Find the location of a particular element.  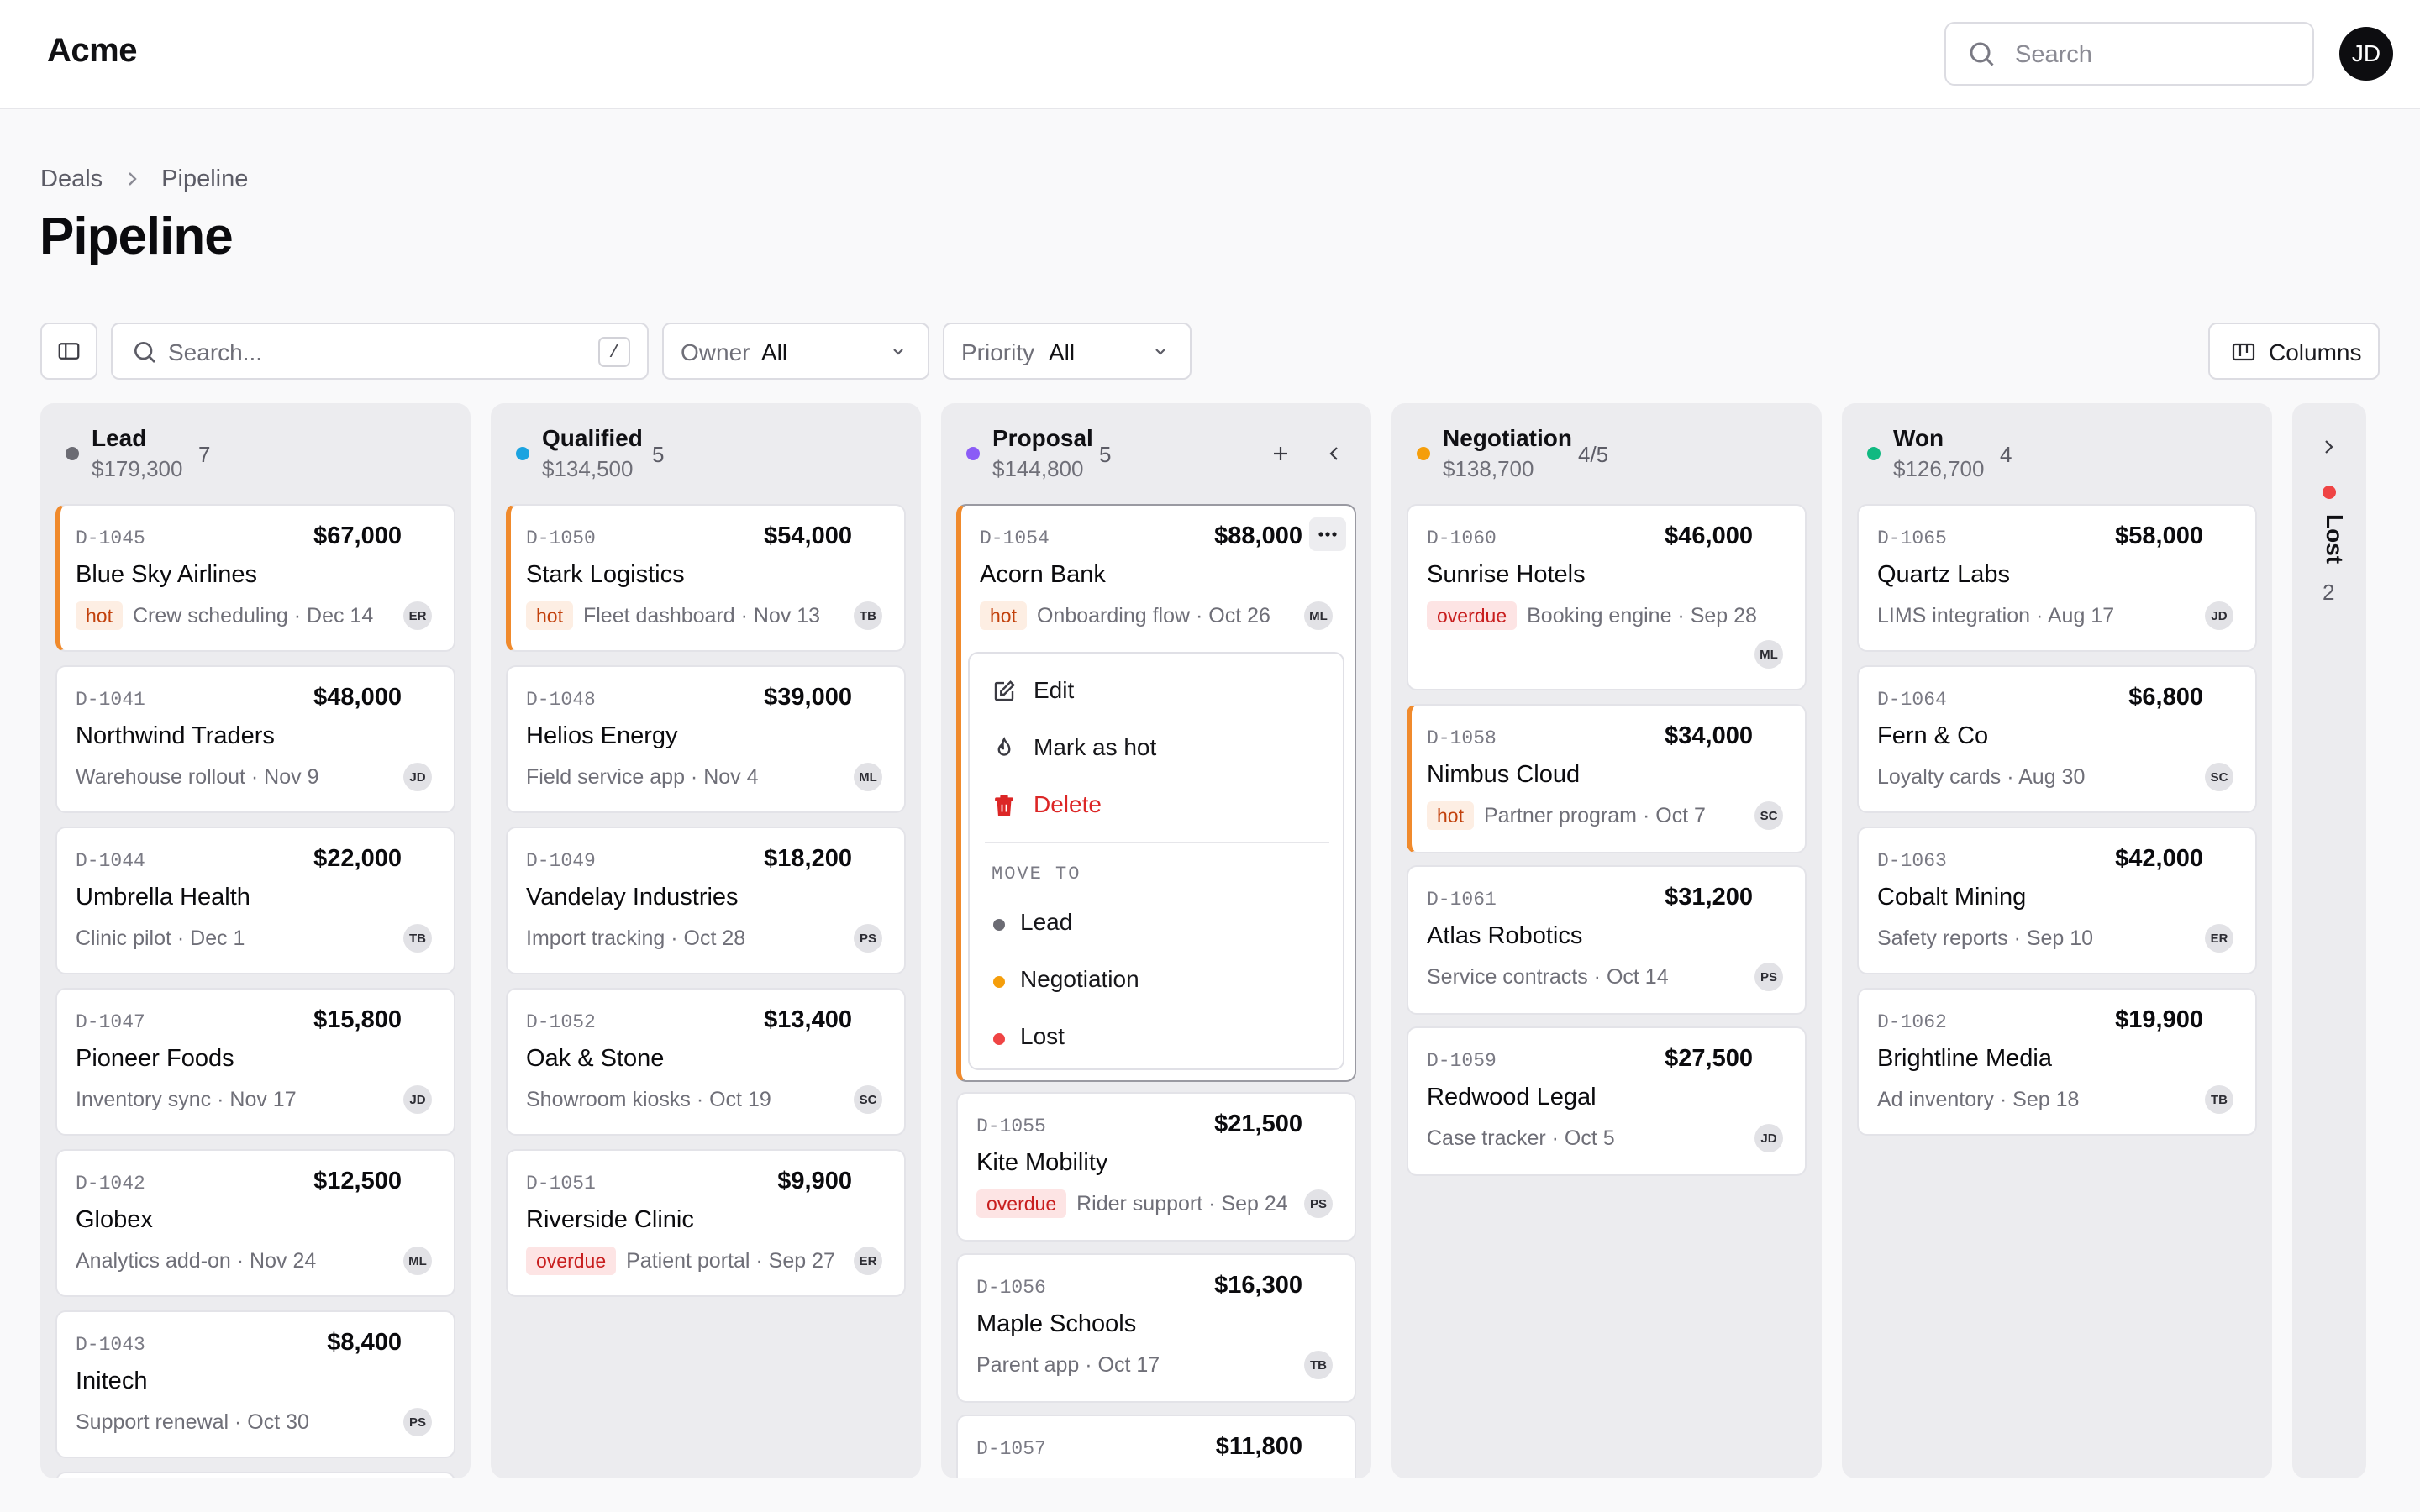

deal-meta: Partner program · Oct 7 is located at coordinates (1594, 815).